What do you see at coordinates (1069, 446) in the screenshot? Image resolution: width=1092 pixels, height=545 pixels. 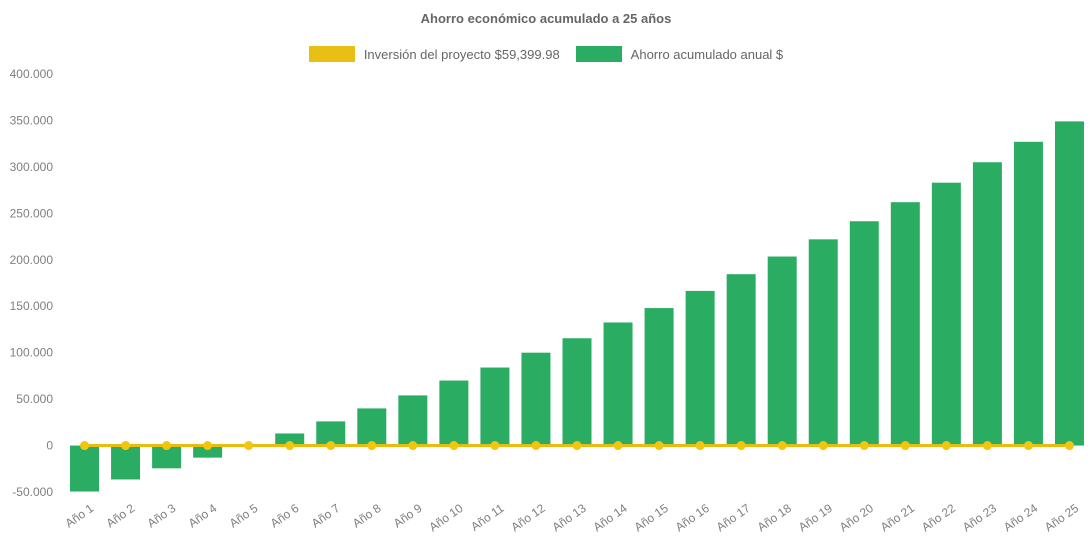 I see `line-point-año-25` at bounding box center [1069, 446].